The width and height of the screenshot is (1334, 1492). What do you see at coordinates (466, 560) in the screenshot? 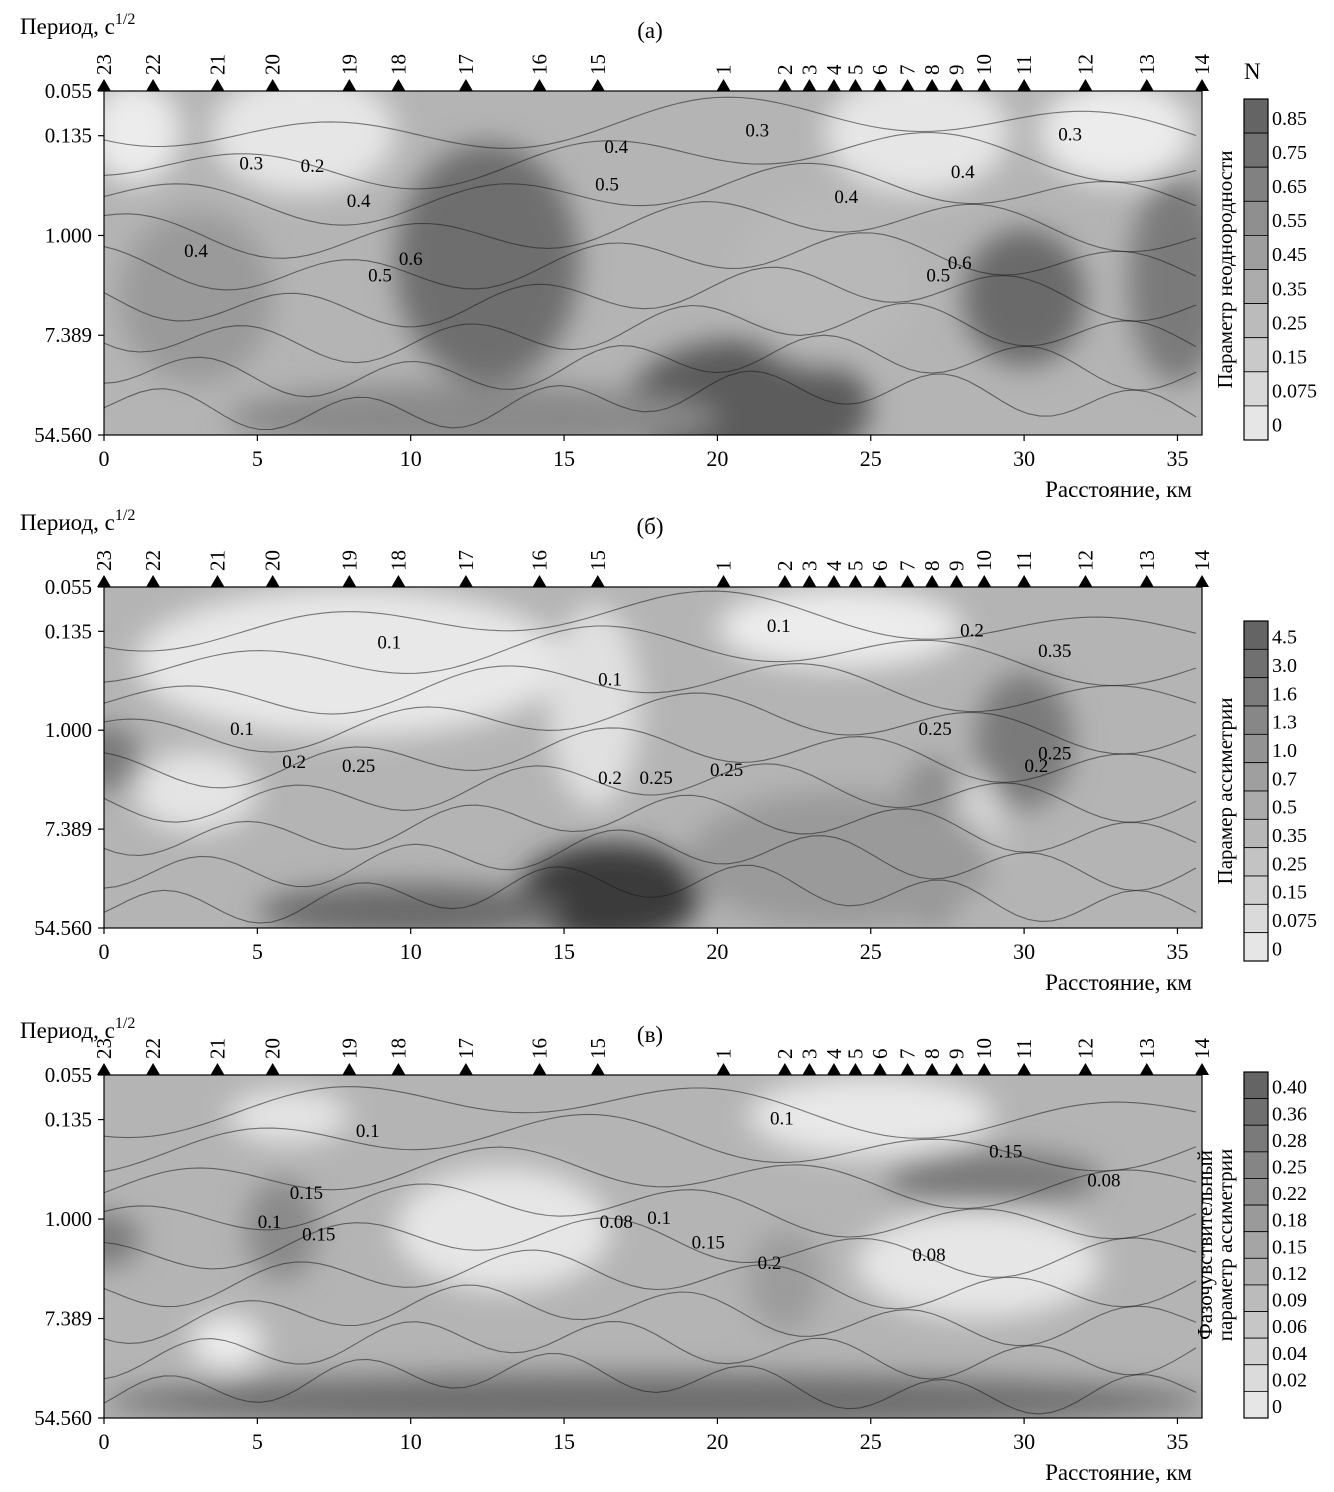
I see `station-label: 17` at bounding box center [466, 560].